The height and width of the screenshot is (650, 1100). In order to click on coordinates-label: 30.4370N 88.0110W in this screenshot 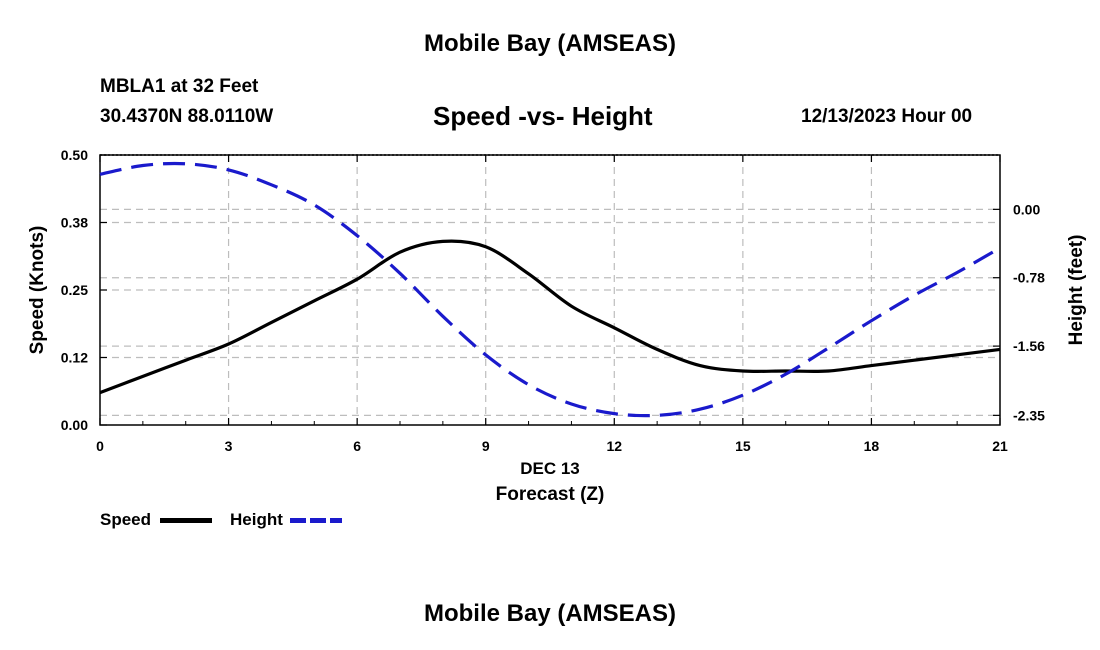, I will do `click(187, 116)`.